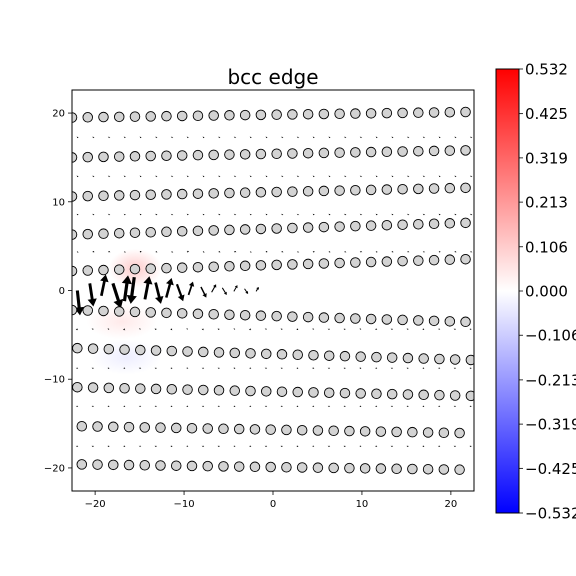 The width and height of the screenshot is (576, 576). I want to click on y-tick-label: −20, so click(54, 468).